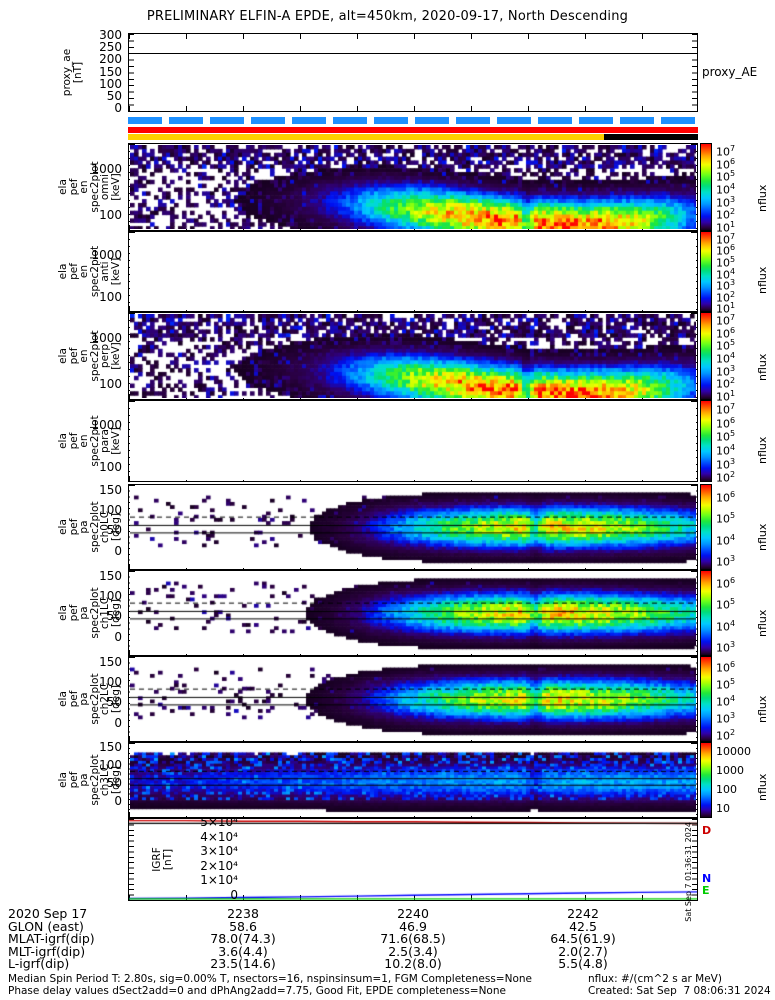 The image size is (775, 1000). I want to click on panel-en-anti, so click(413, 271).